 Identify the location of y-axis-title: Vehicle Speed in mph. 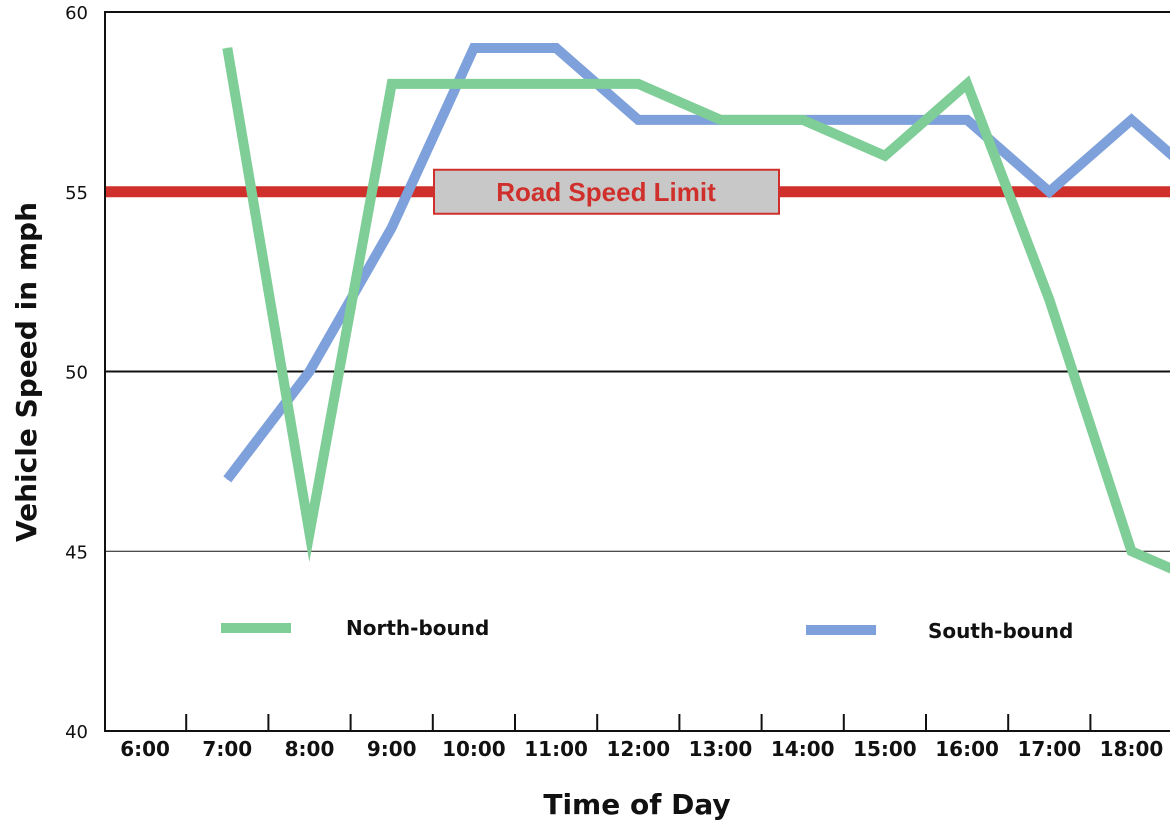
(26, 372).